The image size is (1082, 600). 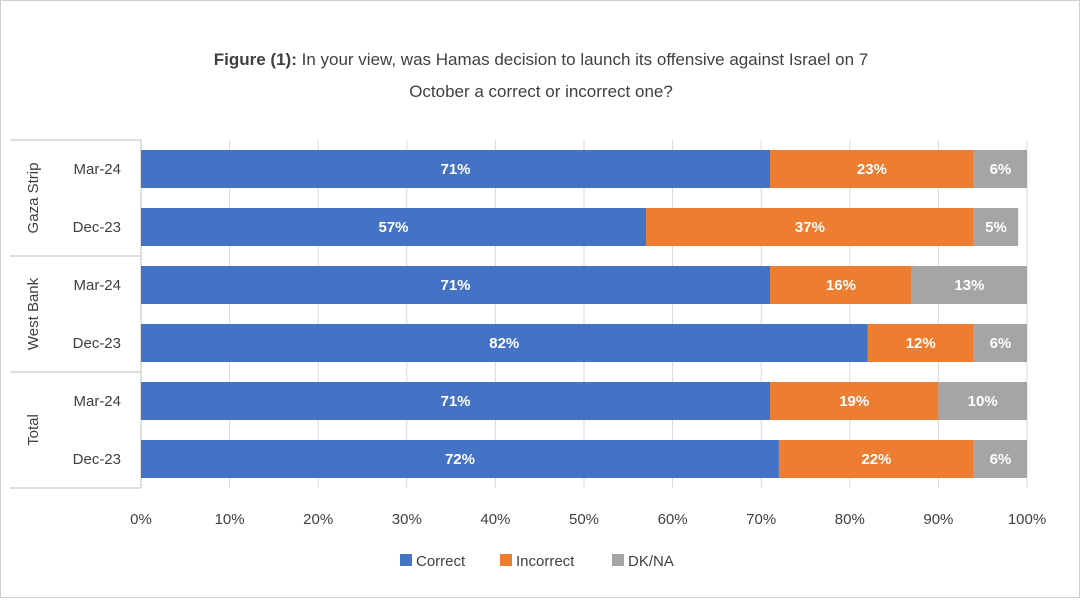 What do you see at coordinates (673, 519) in the screenshot?
I see `x-tick-label: 60%` at bounding box center [673, 519].